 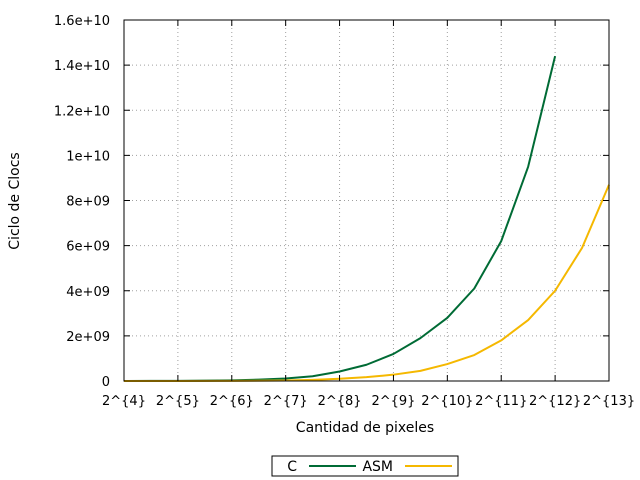 What do you see at coordinates (292, 467) in the screenshot?
I see `legend-label-c: C` at bounding box center [292, 467].